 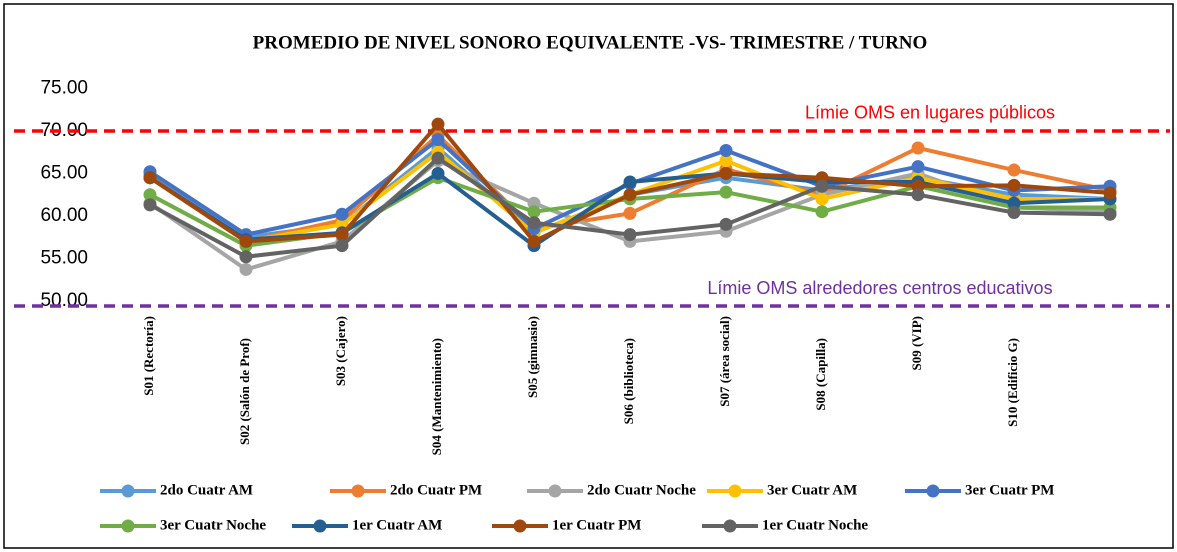 I want to click on reference-label: Límie OMS alrededores centros educativos, so click(x=879, y=288).